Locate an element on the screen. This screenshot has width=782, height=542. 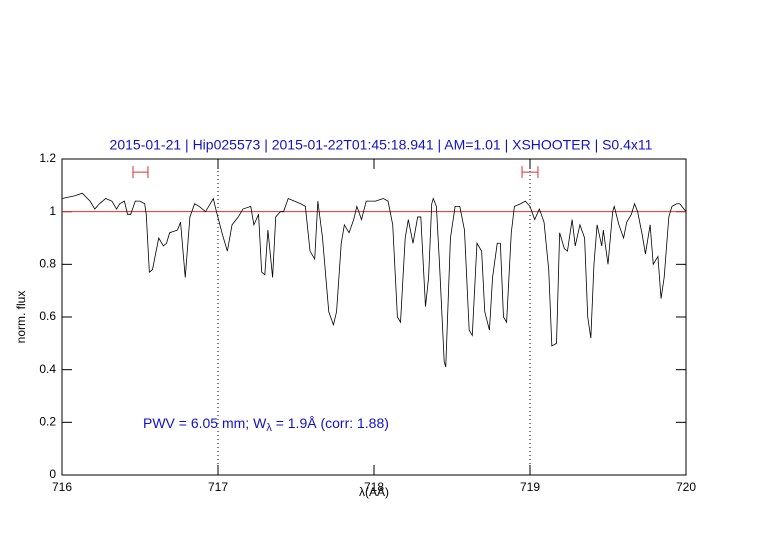
y-tick-label: 0.8 is located at coordinates (47, 264).